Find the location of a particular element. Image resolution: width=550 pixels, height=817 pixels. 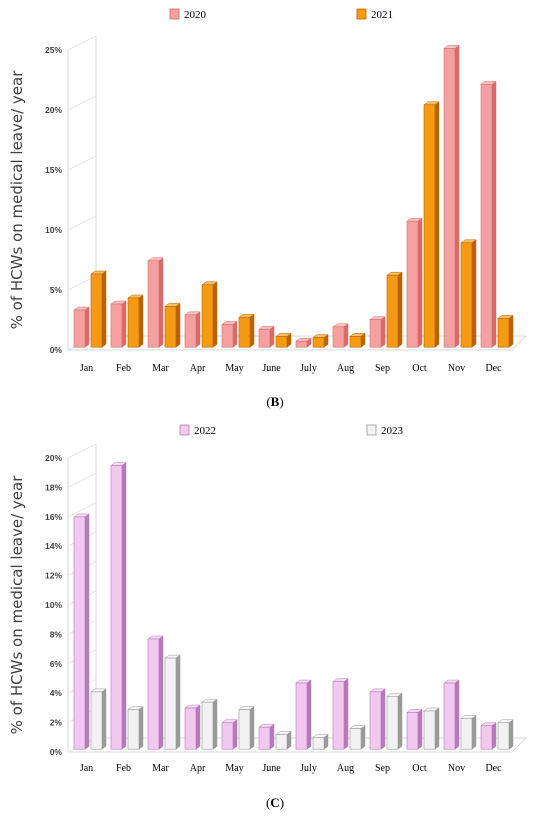

x-tick-label: Apr is located at coordinates (198, 368).